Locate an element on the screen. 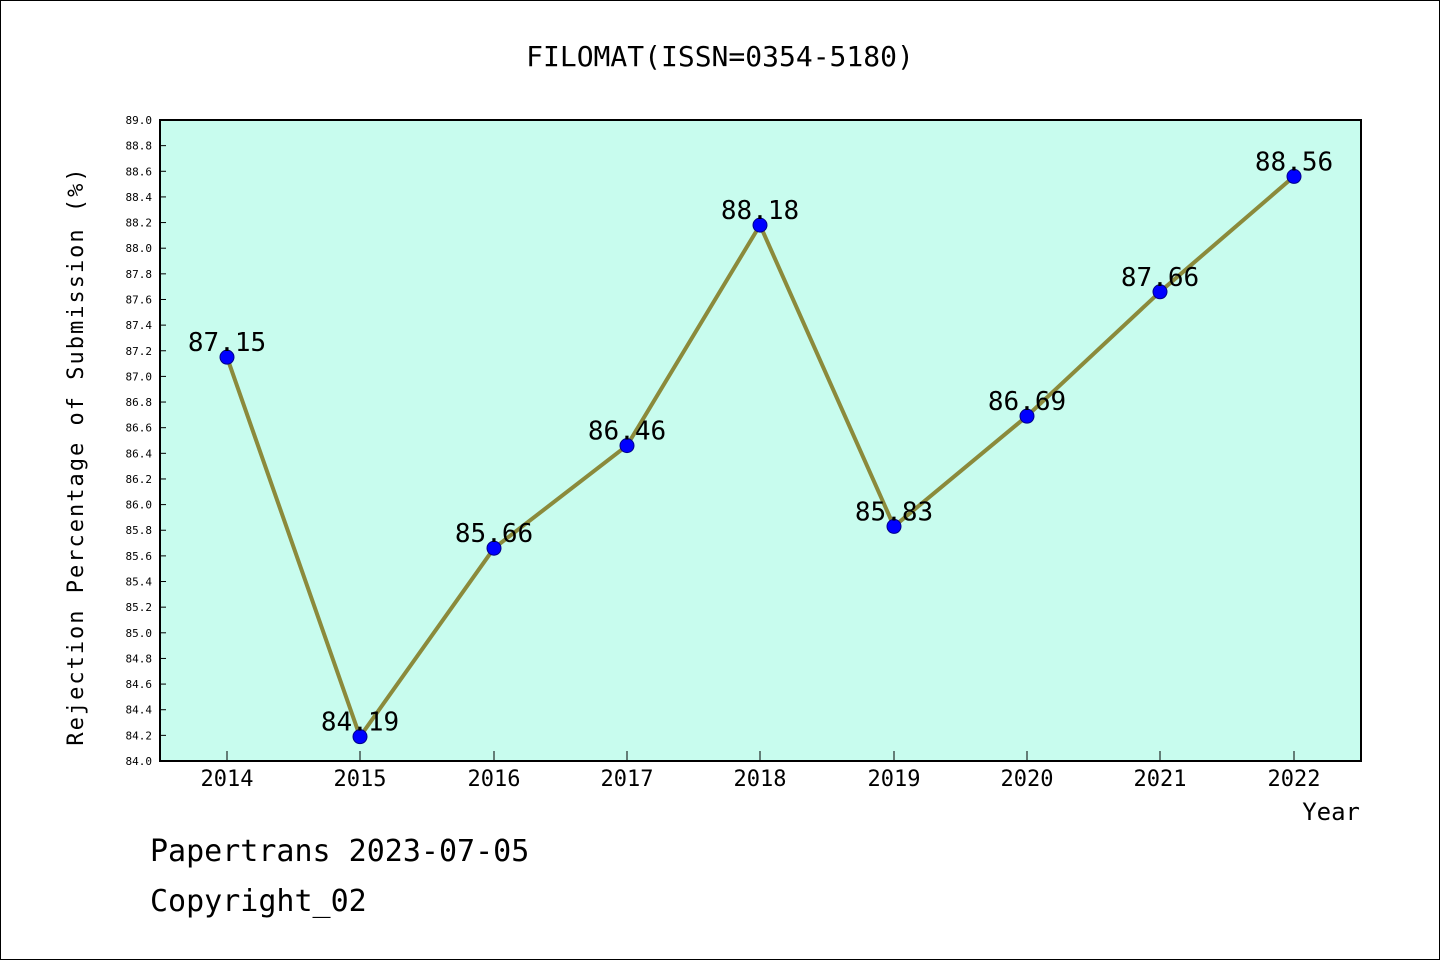 The image size is (1440, 960). y-tick-label: 85.2 is located at coordinates (139, 607).